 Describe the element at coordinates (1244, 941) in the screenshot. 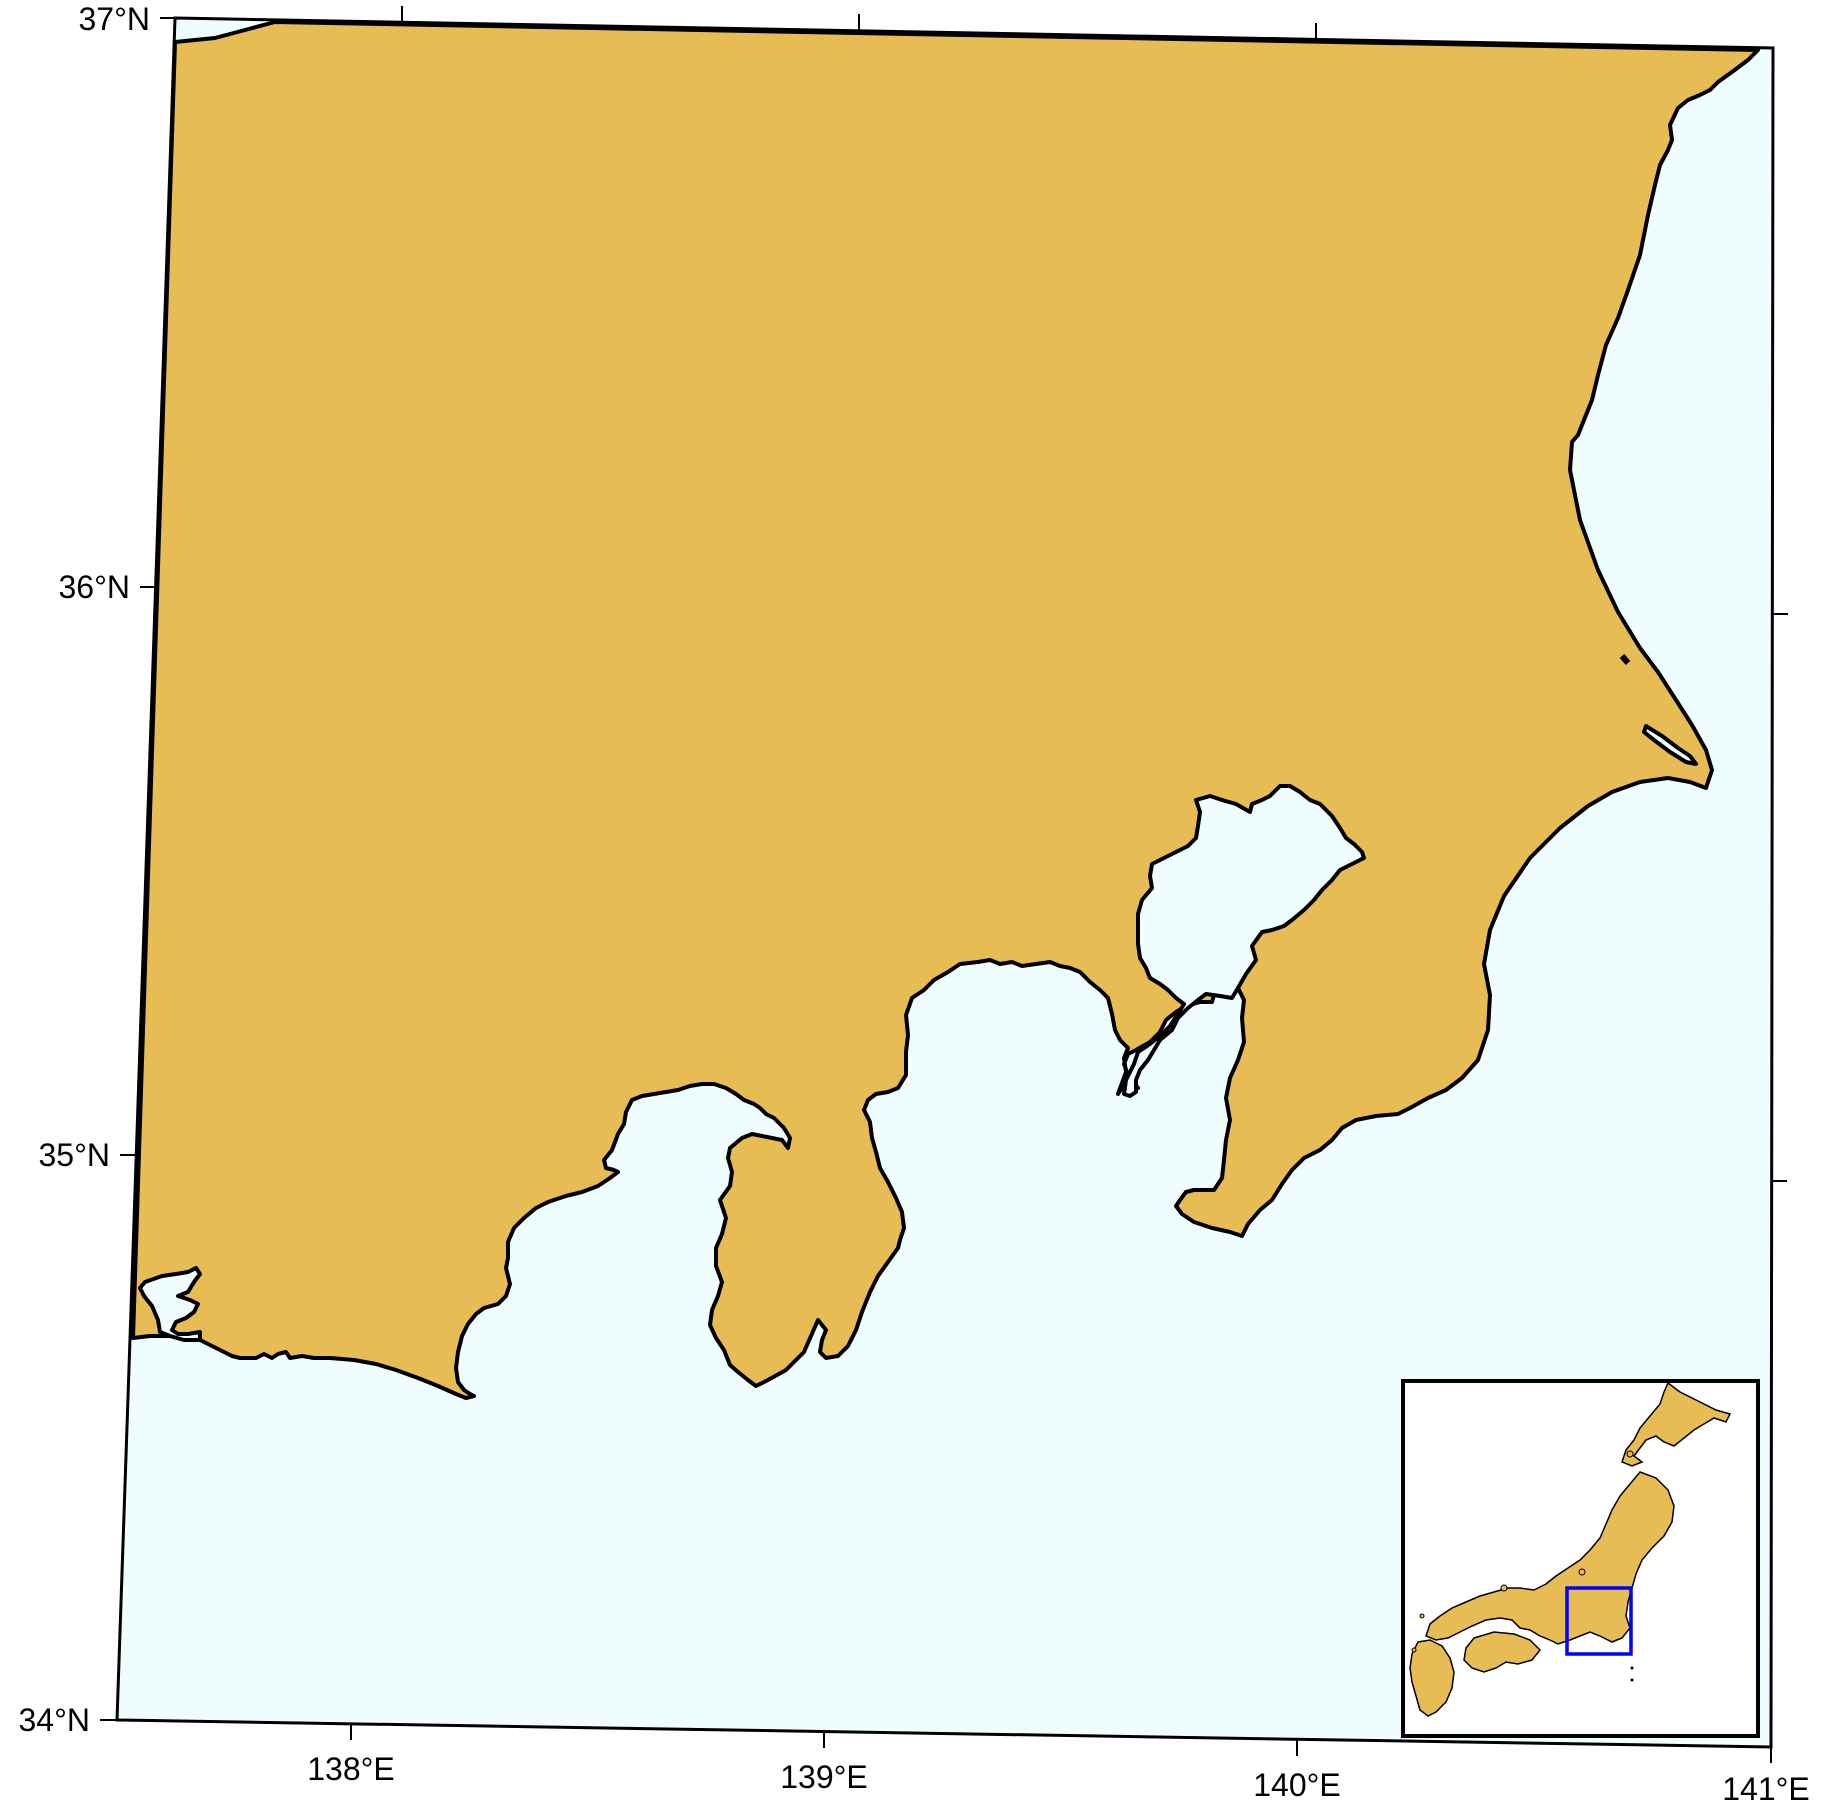

I see `tokyo-bay` at that location.